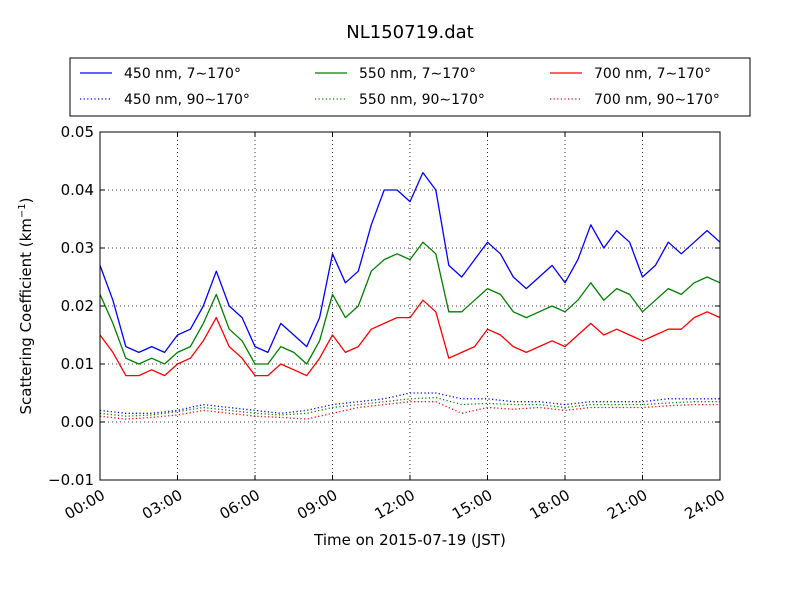  I want to click on legend-label: 450 nm, 7∼170°, so click(182, 74).